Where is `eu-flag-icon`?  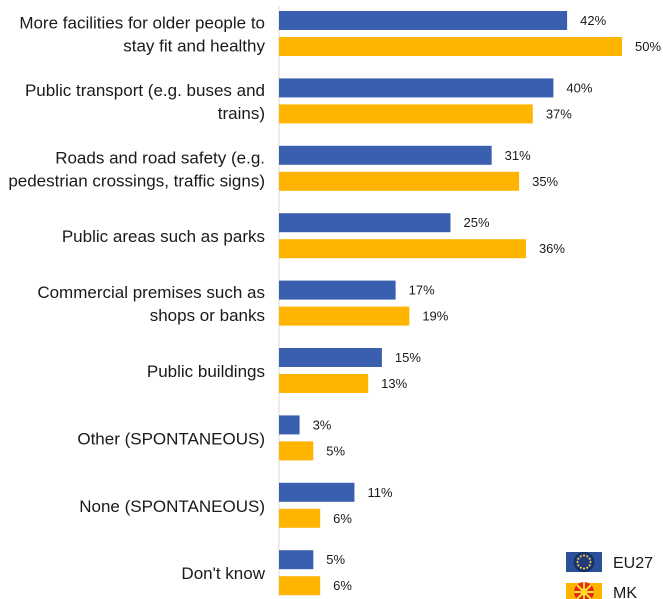
eu-flag-icon is located at coordinates (584, 562).